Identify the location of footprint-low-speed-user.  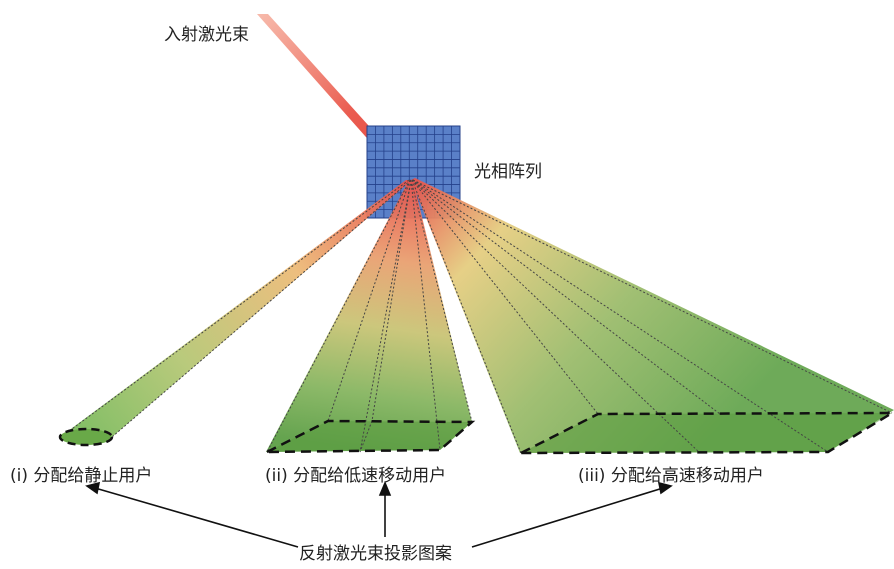
(369, 436).